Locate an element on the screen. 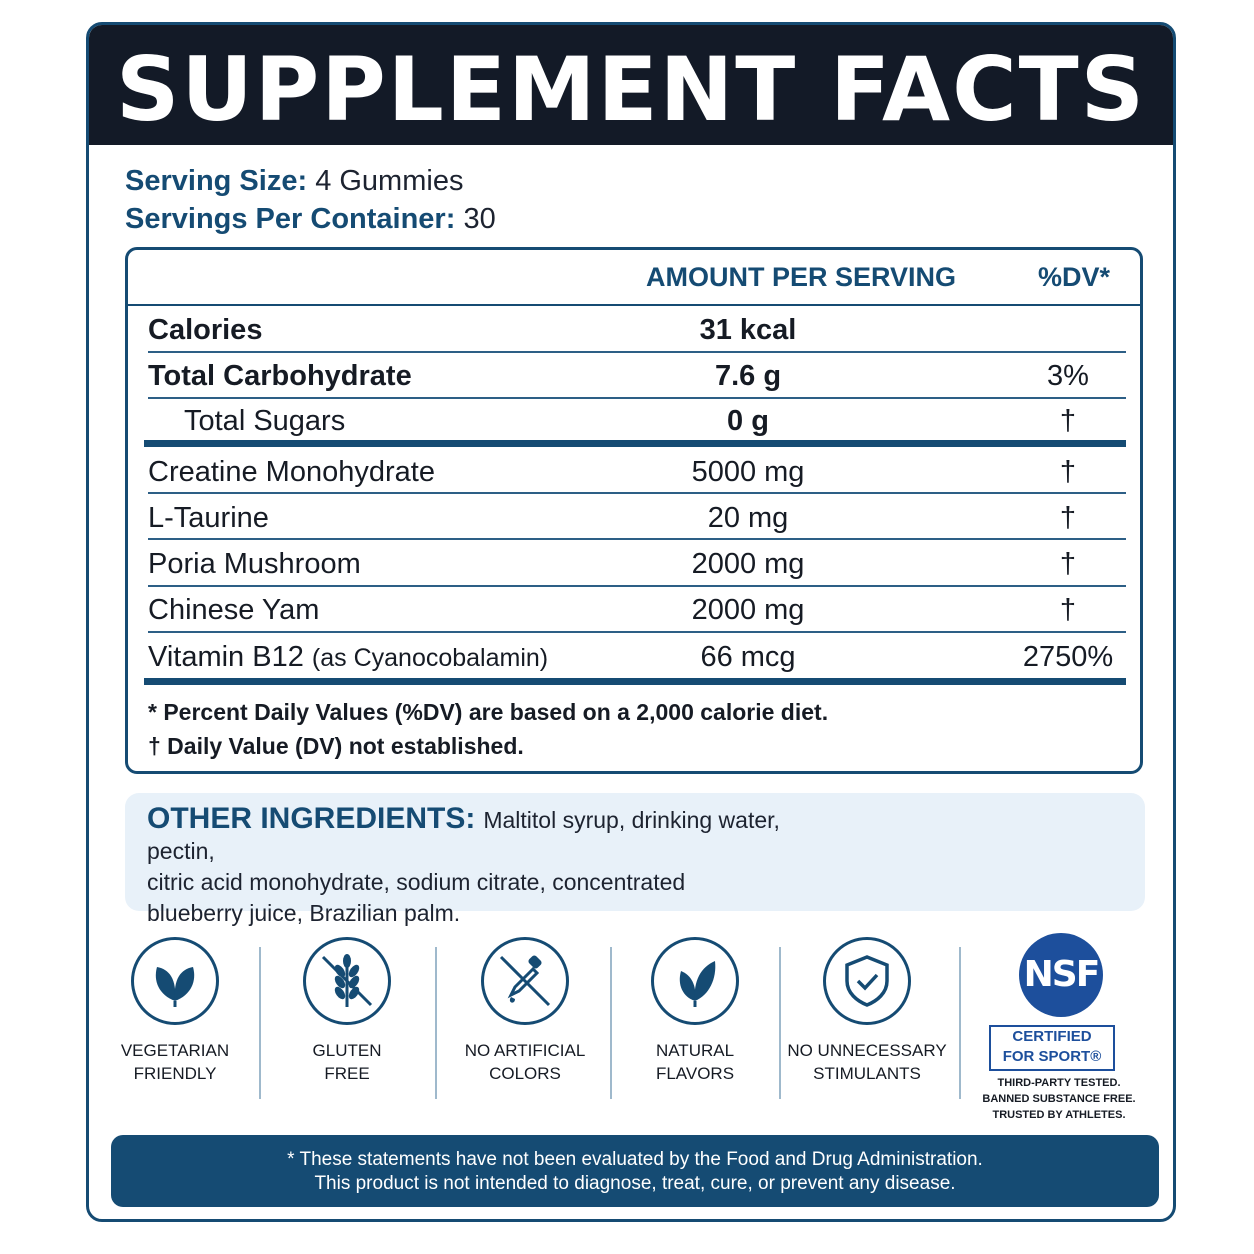 The height and width of the screenshot is (1254, 1254). row-name: Total Carbohydrate is located at coordinates (280, 376).